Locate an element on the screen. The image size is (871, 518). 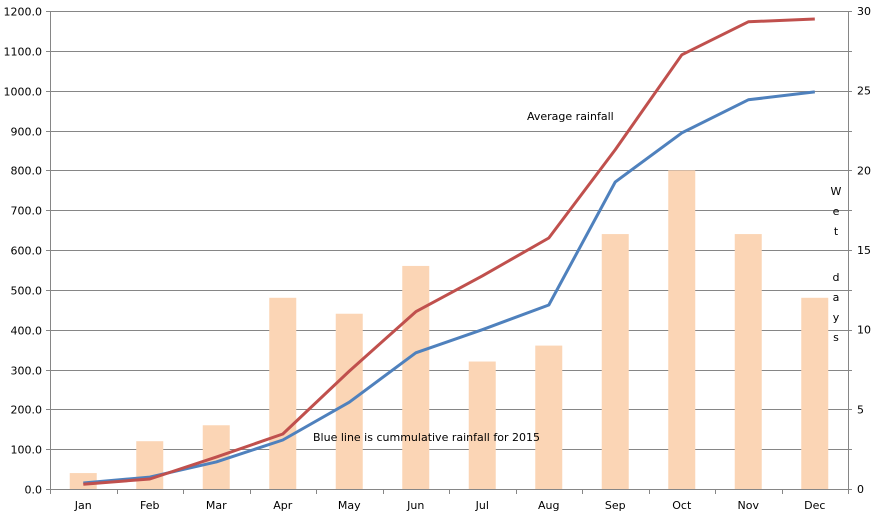
annotation-average-rainfall: Average rainfall is located at coordinates (570, 116).